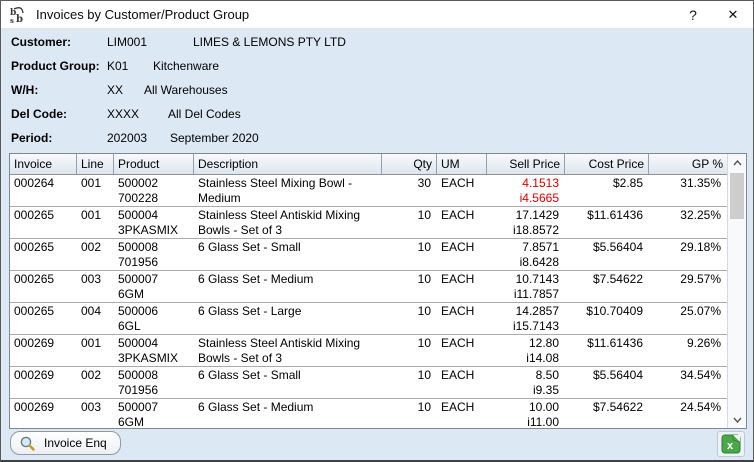  I want to click on gp-percent-cell: 31.35%, so click(688, 191).